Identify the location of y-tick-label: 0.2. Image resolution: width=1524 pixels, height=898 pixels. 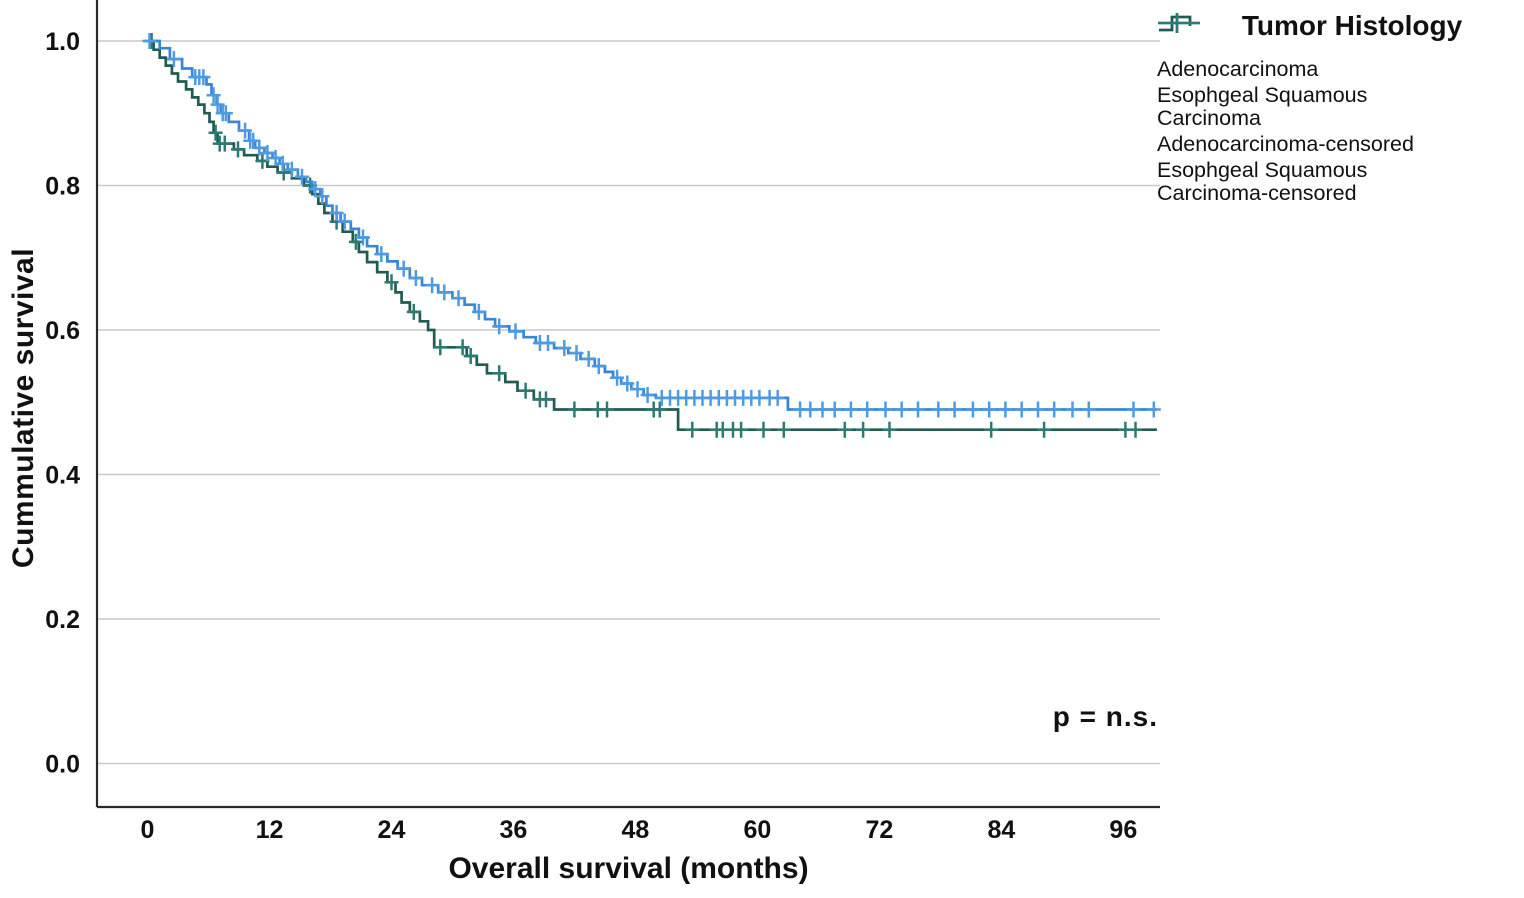
(62, 620).